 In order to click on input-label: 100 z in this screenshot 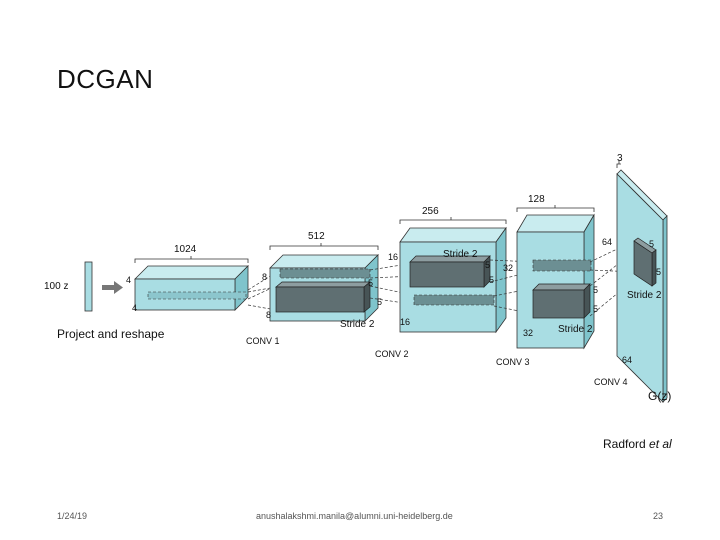, I will do `click(56, 286)`.